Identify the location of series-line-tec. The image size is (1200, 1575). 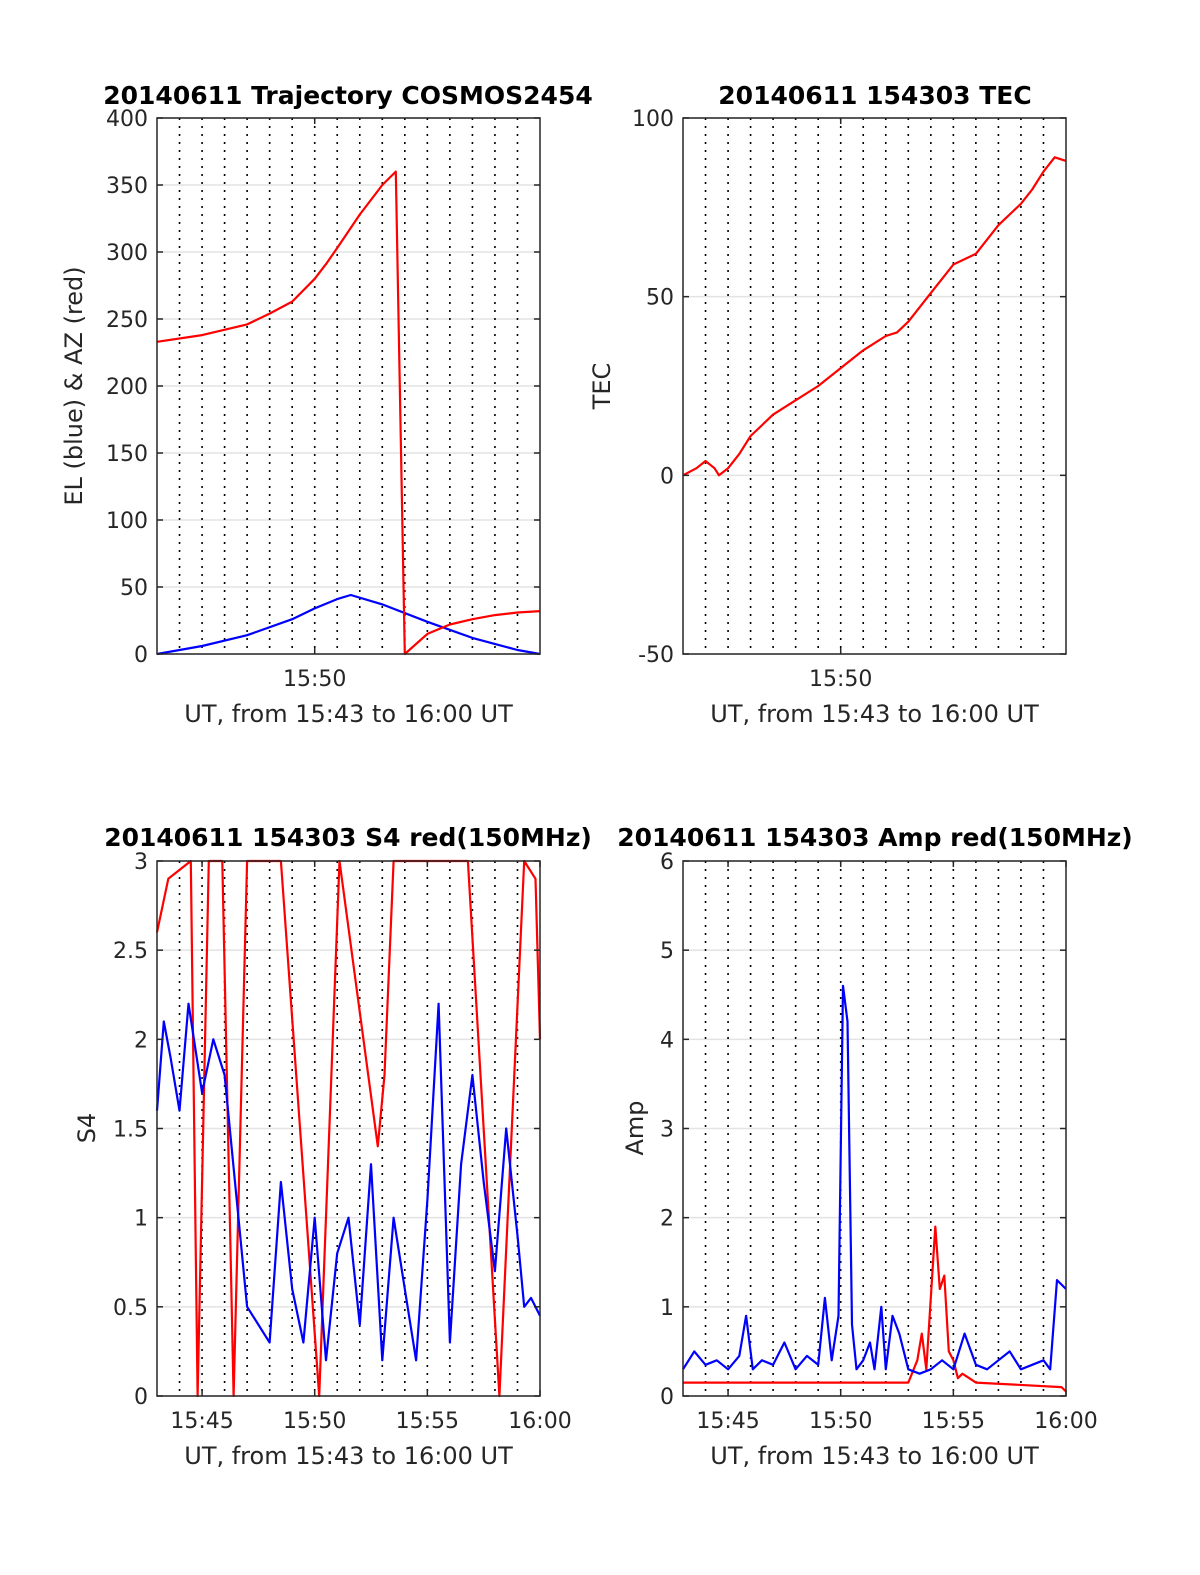
(874, 316).